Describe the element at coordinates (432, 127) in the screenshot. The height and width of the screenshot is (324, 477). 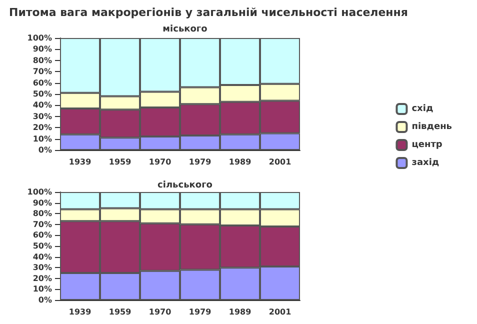
I see `legend-label: південь` at that location.